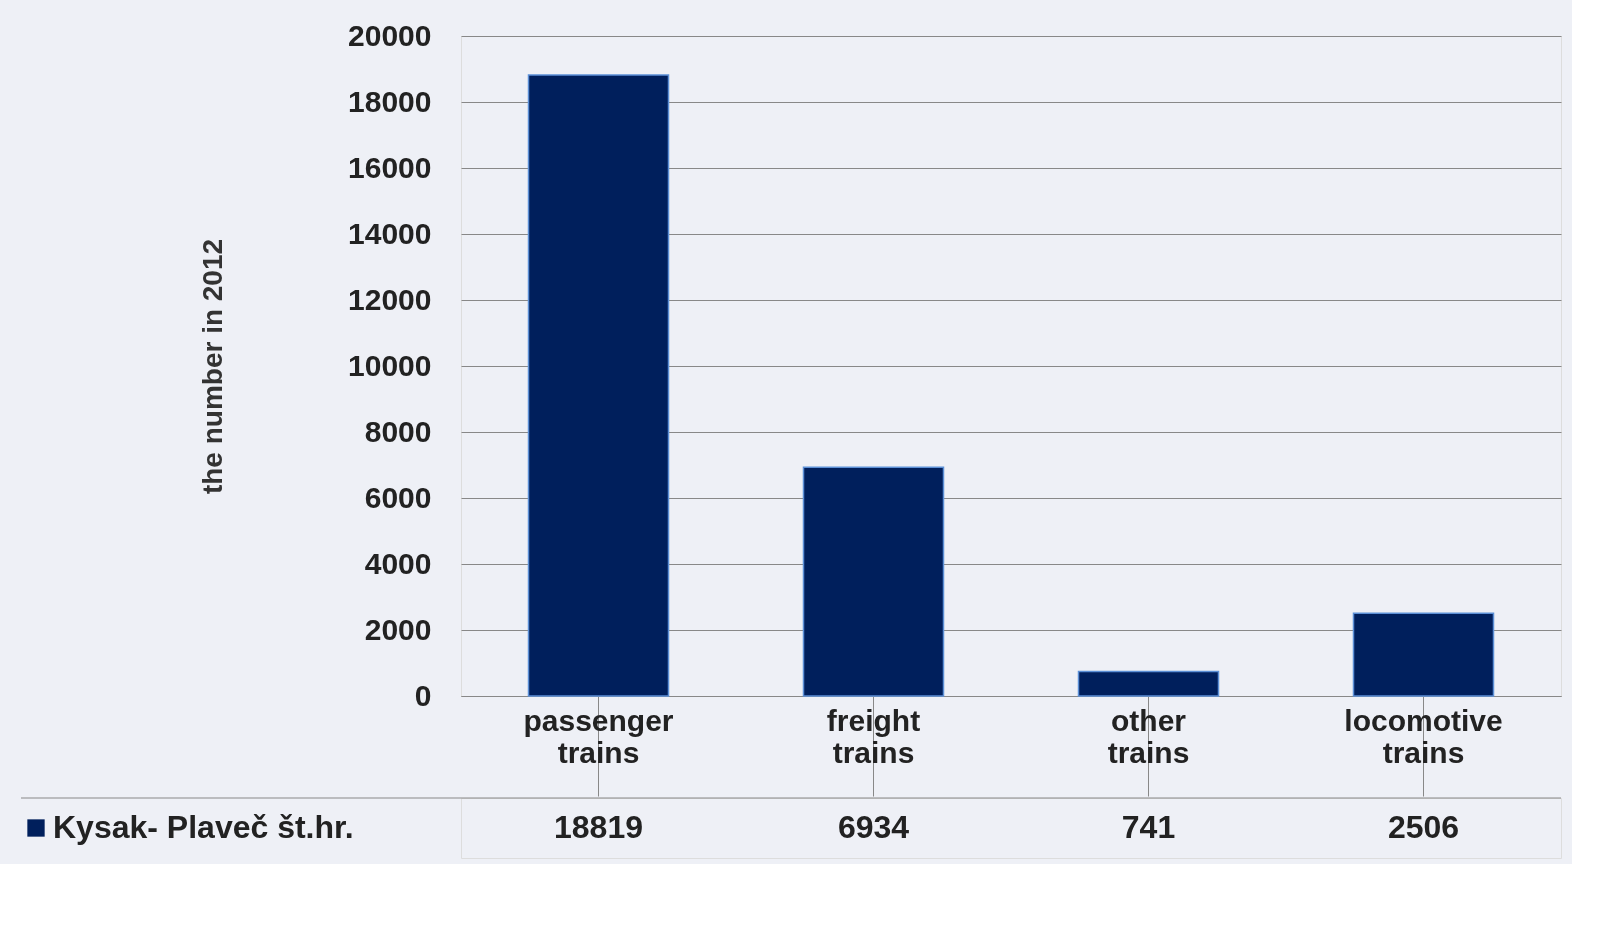 Image resolution: width=1610 pixels, height=930 pixels. What do you see at coordinates (390, 299) in the screenshot?
I see `y-tick-label: 12000` at bounding box center [390, 299].